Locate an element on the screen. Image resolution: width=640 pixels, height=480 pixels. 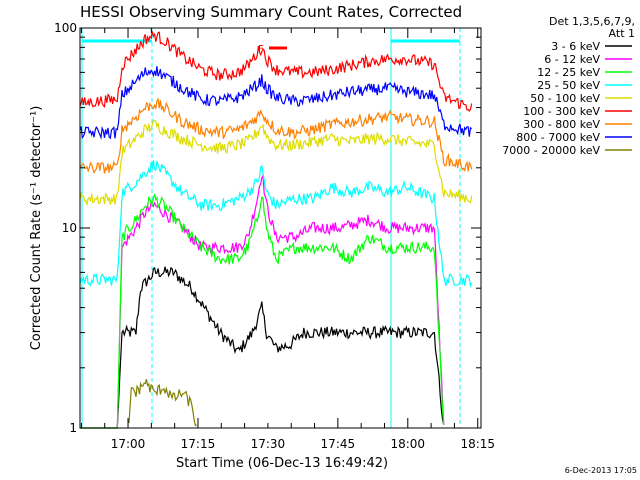
legend-label: 100 - 300 keV is located at coordinates (561, 111).